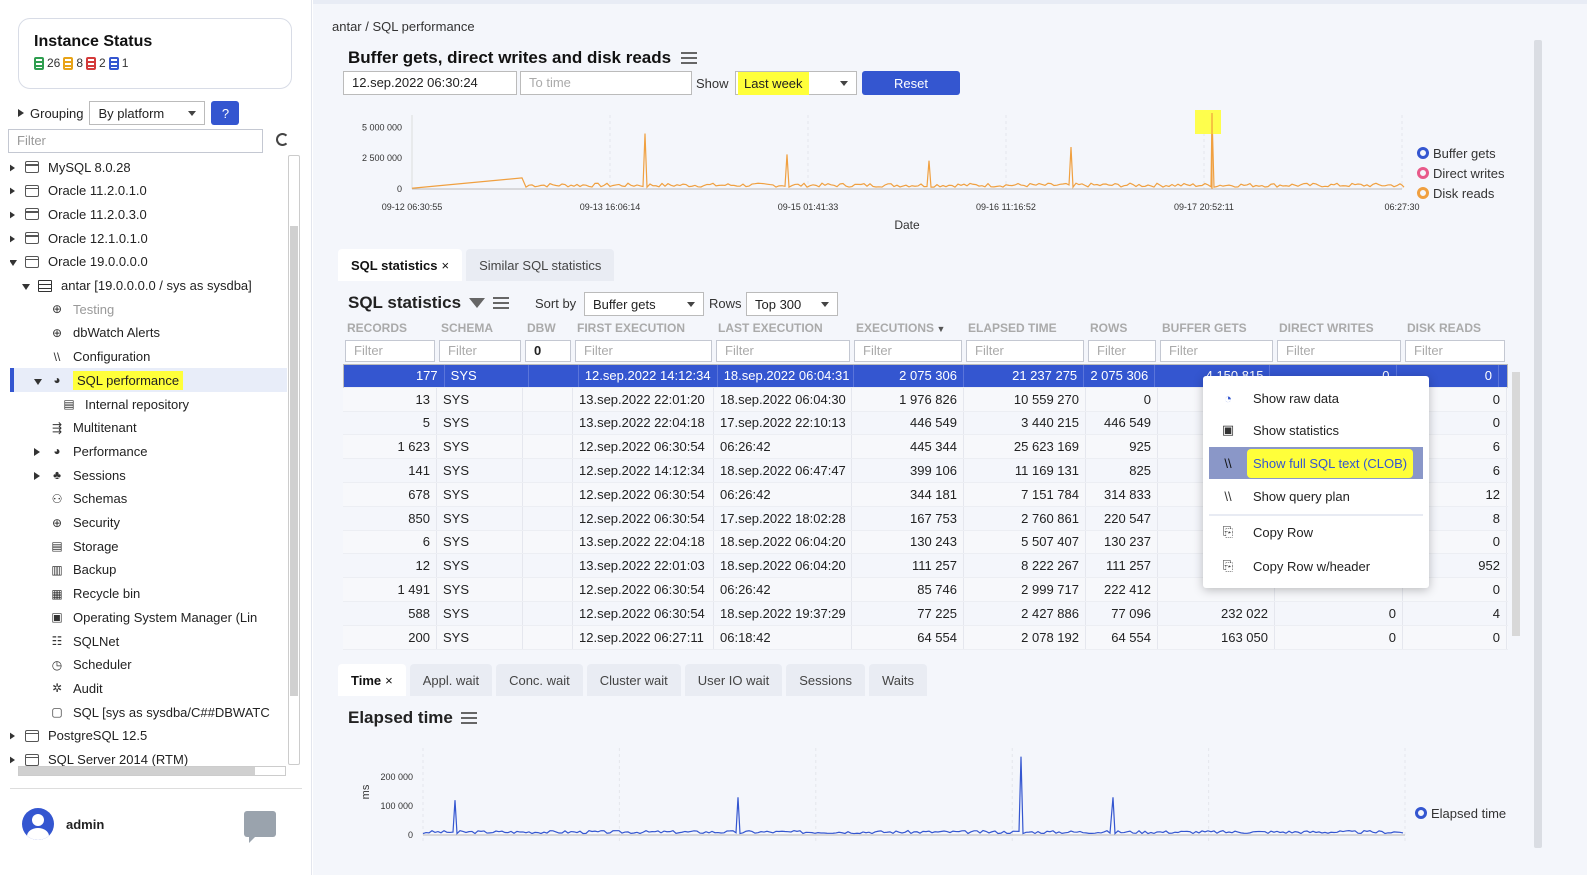 This screenshot has width=1587, height=875. Describe the element at coordinates (548, 351) in the screenshot. I see `column-filter-input: 0` at that location.